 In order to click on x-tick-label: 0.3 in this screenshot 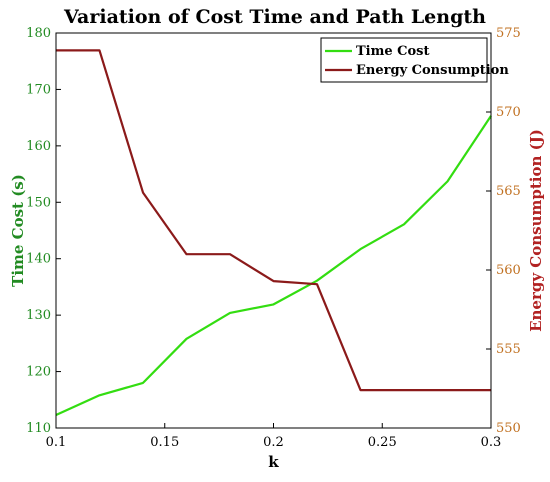, I will do `click(491, 442)`.